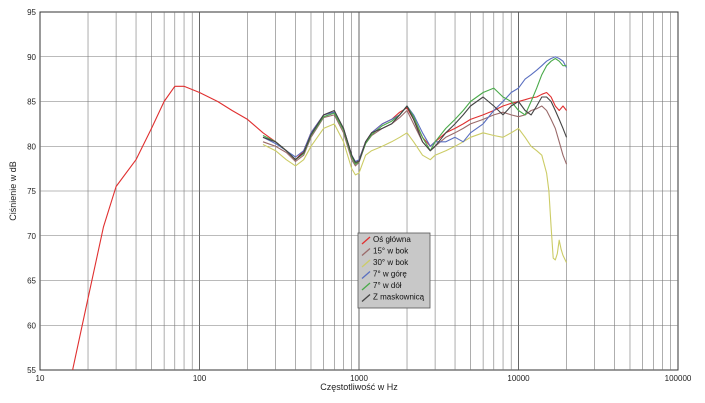 This screenshot has width=705, height=403. What do you see at coordinates (31, 281) in the screenshot?
I see `y-tick-label: 65` at bounding box center [31, 281].